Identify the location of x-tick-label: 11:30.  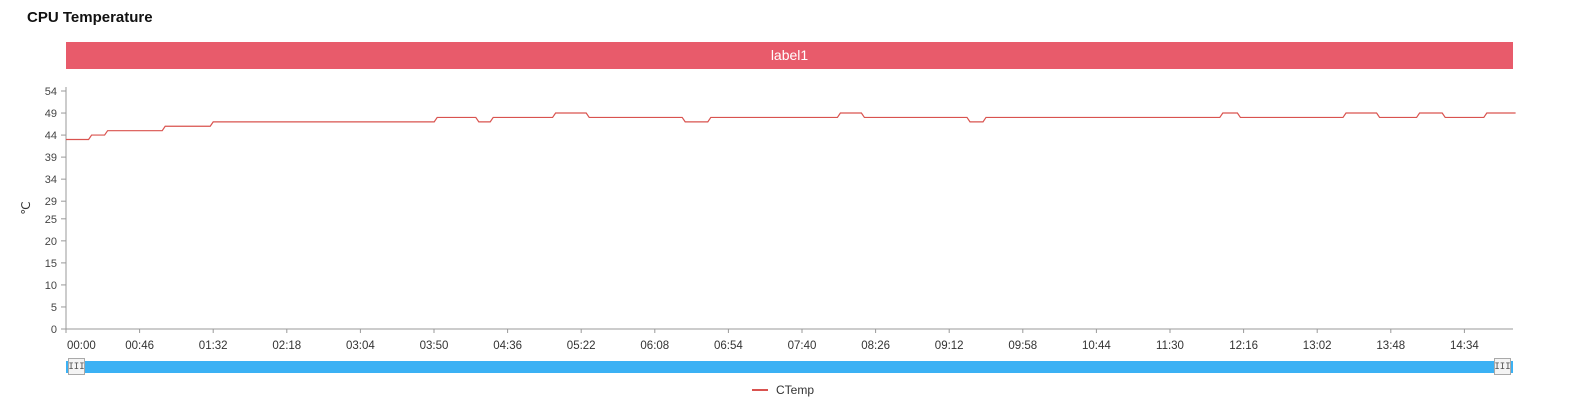
(1170, 346).